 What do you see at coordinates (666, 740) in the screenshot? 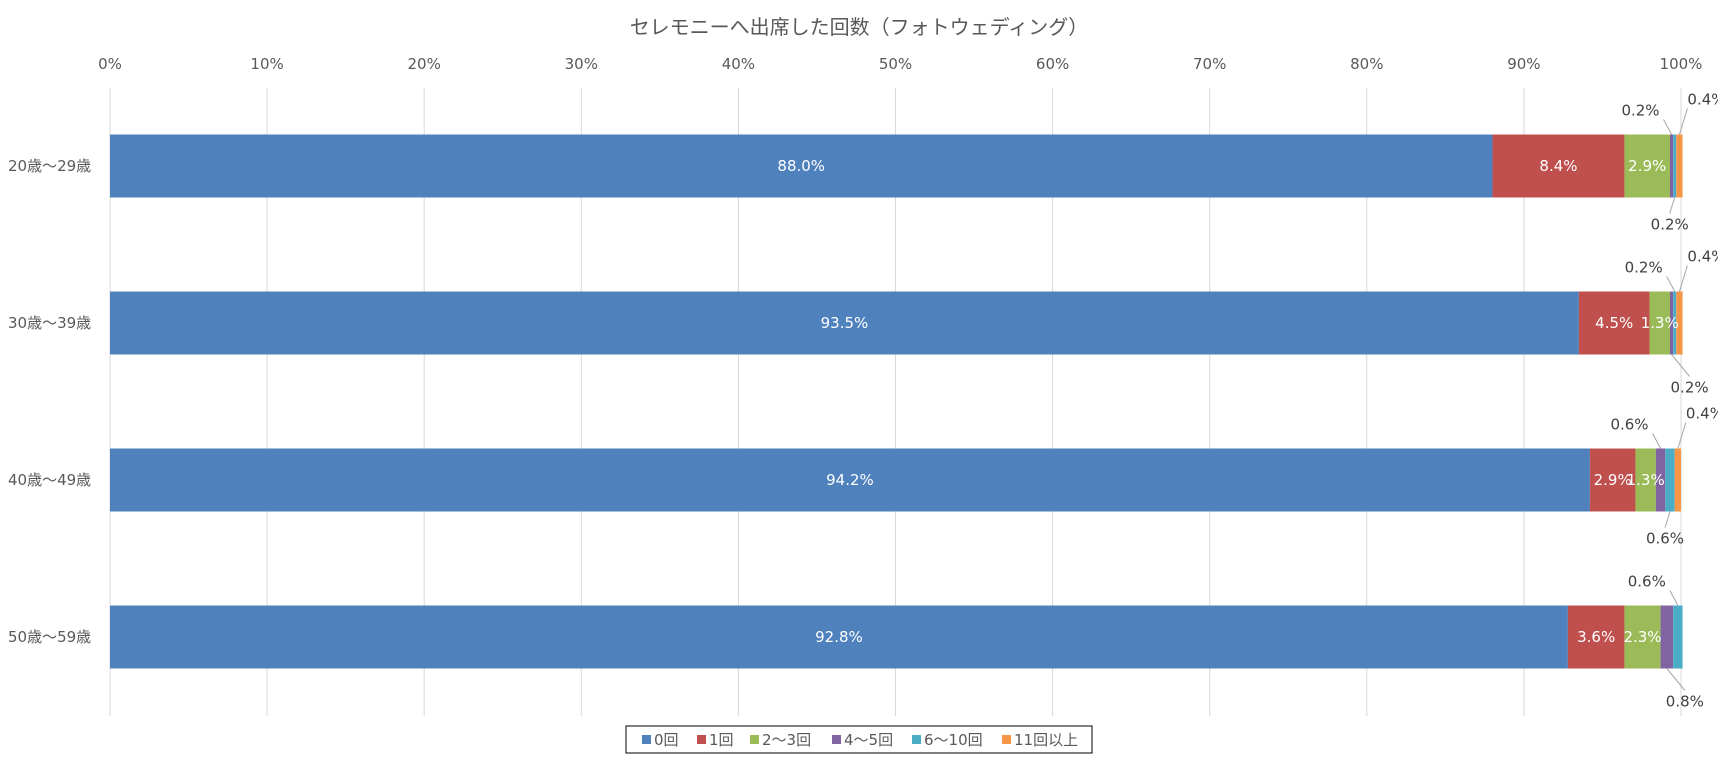
I see `legend-label: 0回` at bounding box center [666, 740].